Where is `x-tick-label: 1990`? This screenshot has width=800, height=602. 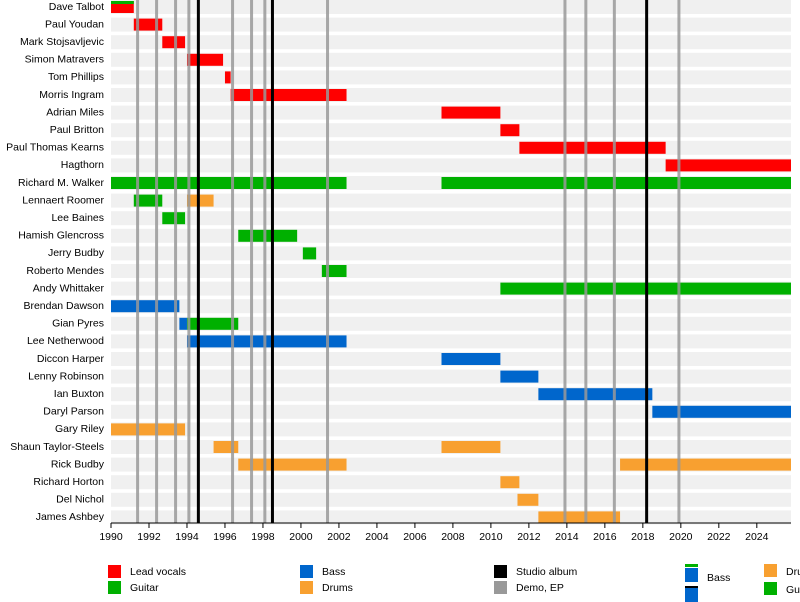 x-tick-label: 1990 is located at coordinates (111, 537).